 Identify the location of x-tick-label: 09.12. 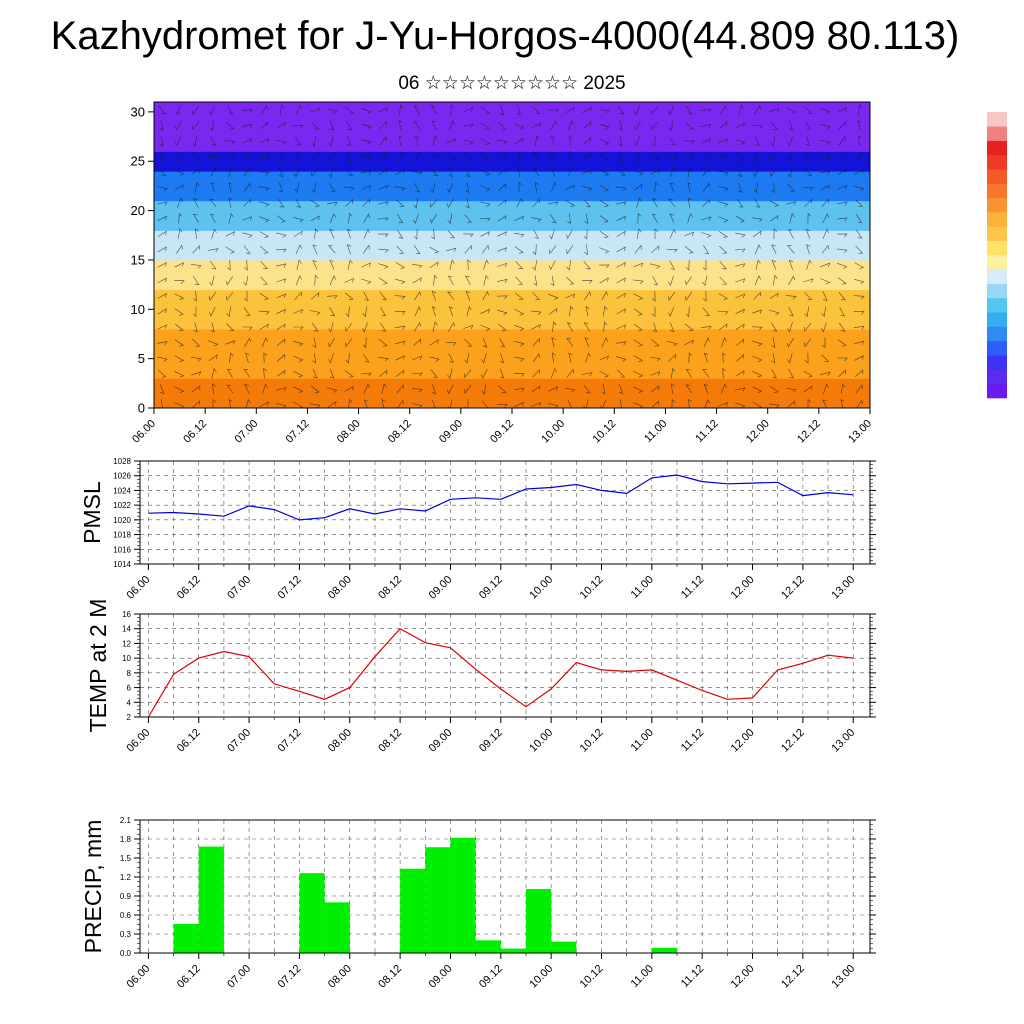
(491, 977).